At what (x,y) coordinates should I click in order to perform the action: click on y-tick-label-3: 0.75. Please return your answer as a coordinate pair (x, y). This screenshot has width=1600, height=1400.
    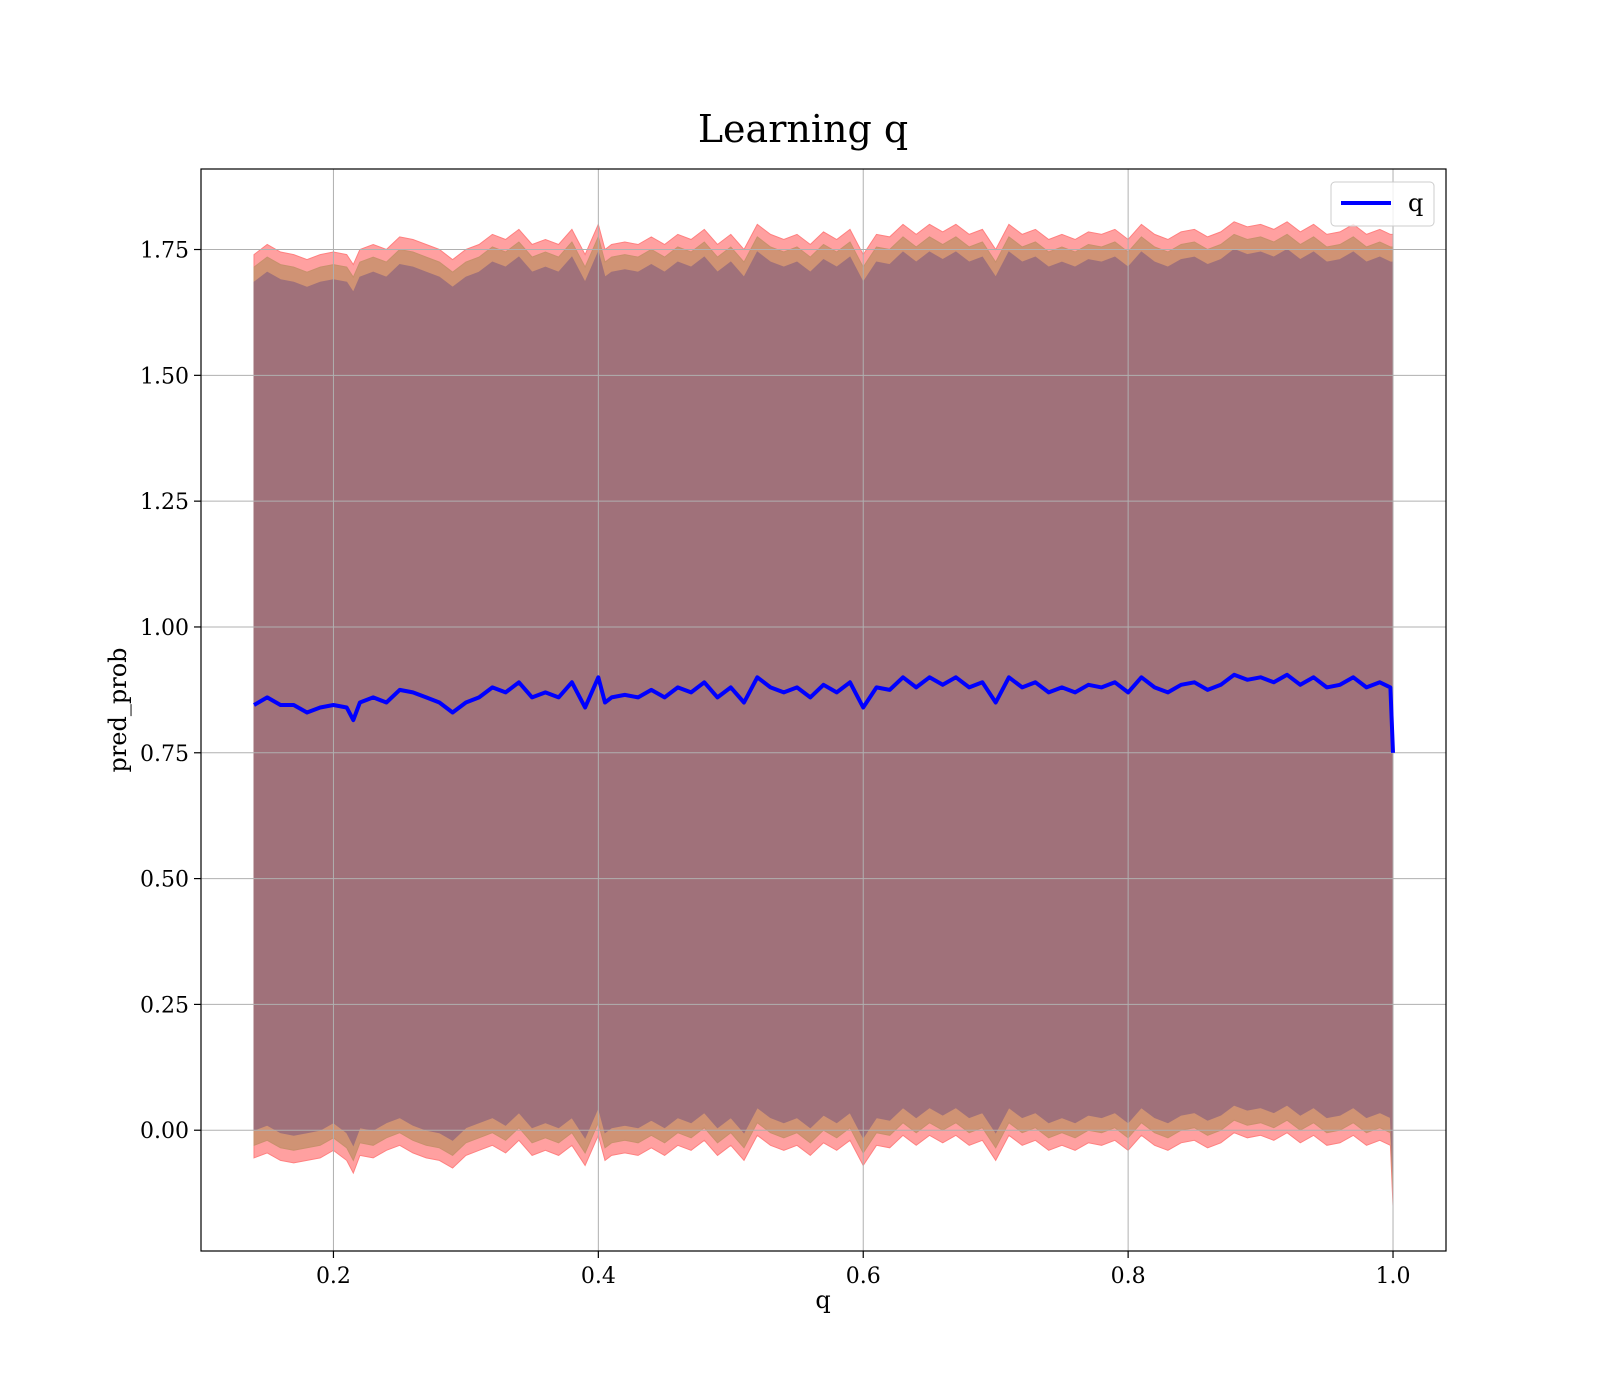
    Looking at the image, I should click on (164, 754).